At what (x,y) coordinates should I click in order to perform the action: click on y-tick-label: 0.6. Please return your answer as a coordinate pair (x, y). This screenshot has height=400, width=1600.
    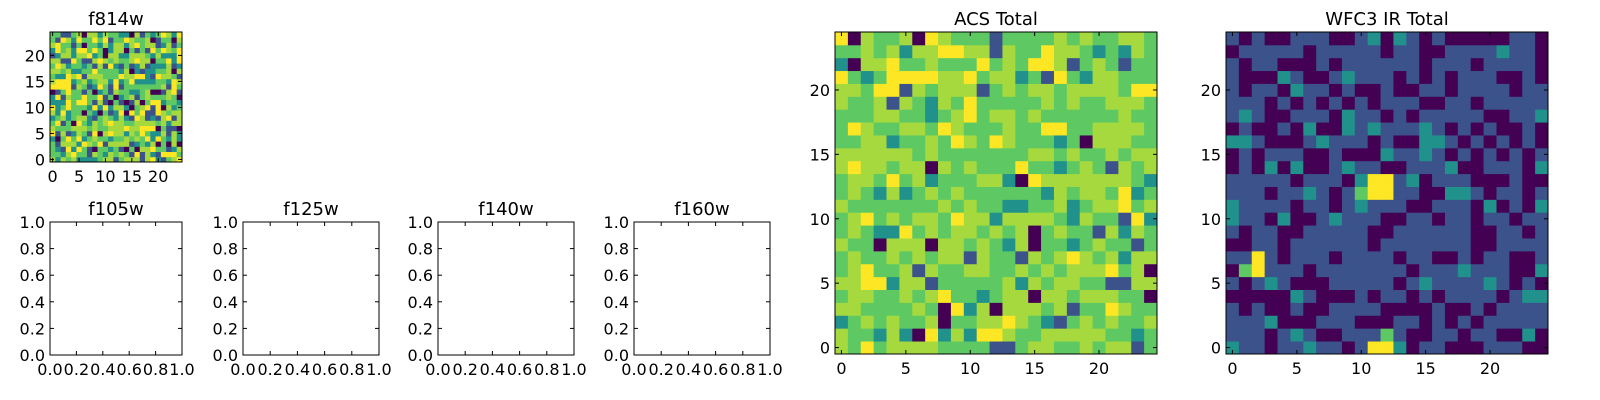
    Looking at the image, I should click on (420, 275).